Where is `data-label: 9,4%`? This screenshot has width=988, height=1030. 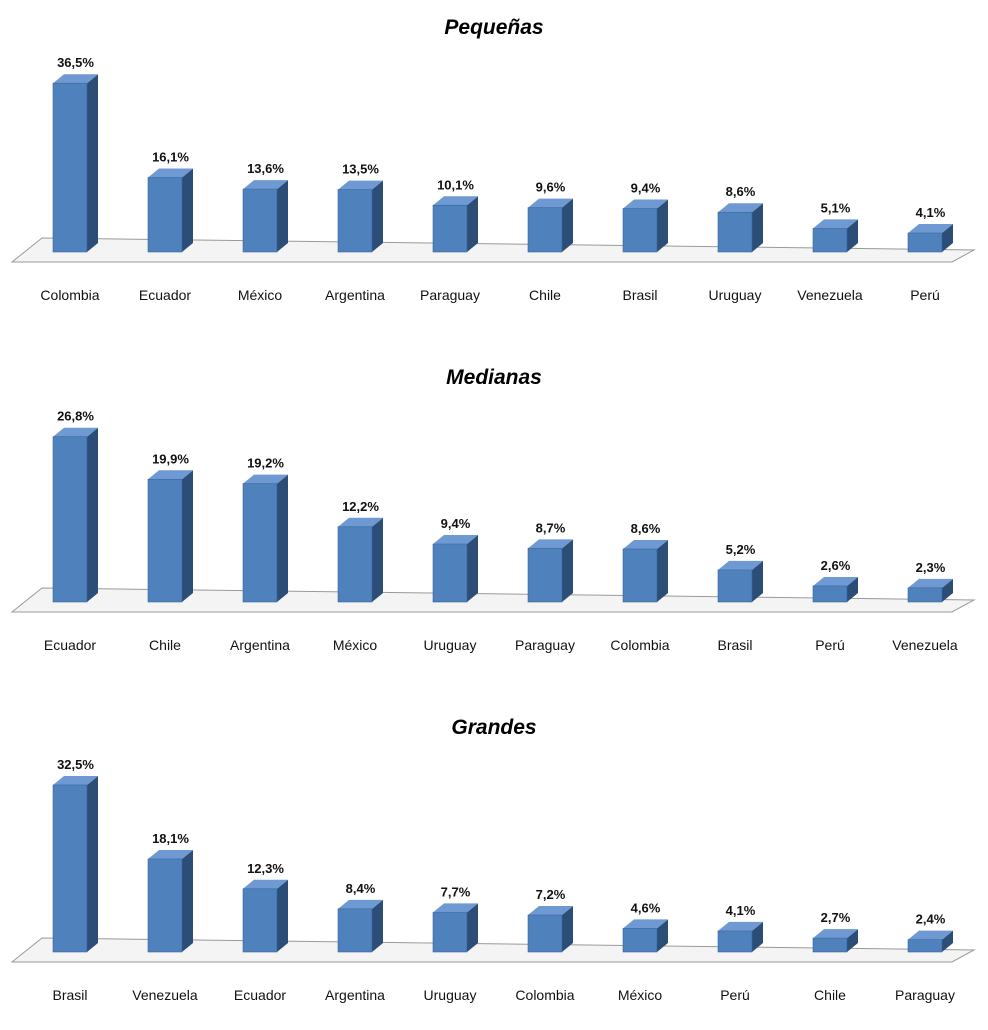 data-label: 9,4% is located at coordinates (646, 188).